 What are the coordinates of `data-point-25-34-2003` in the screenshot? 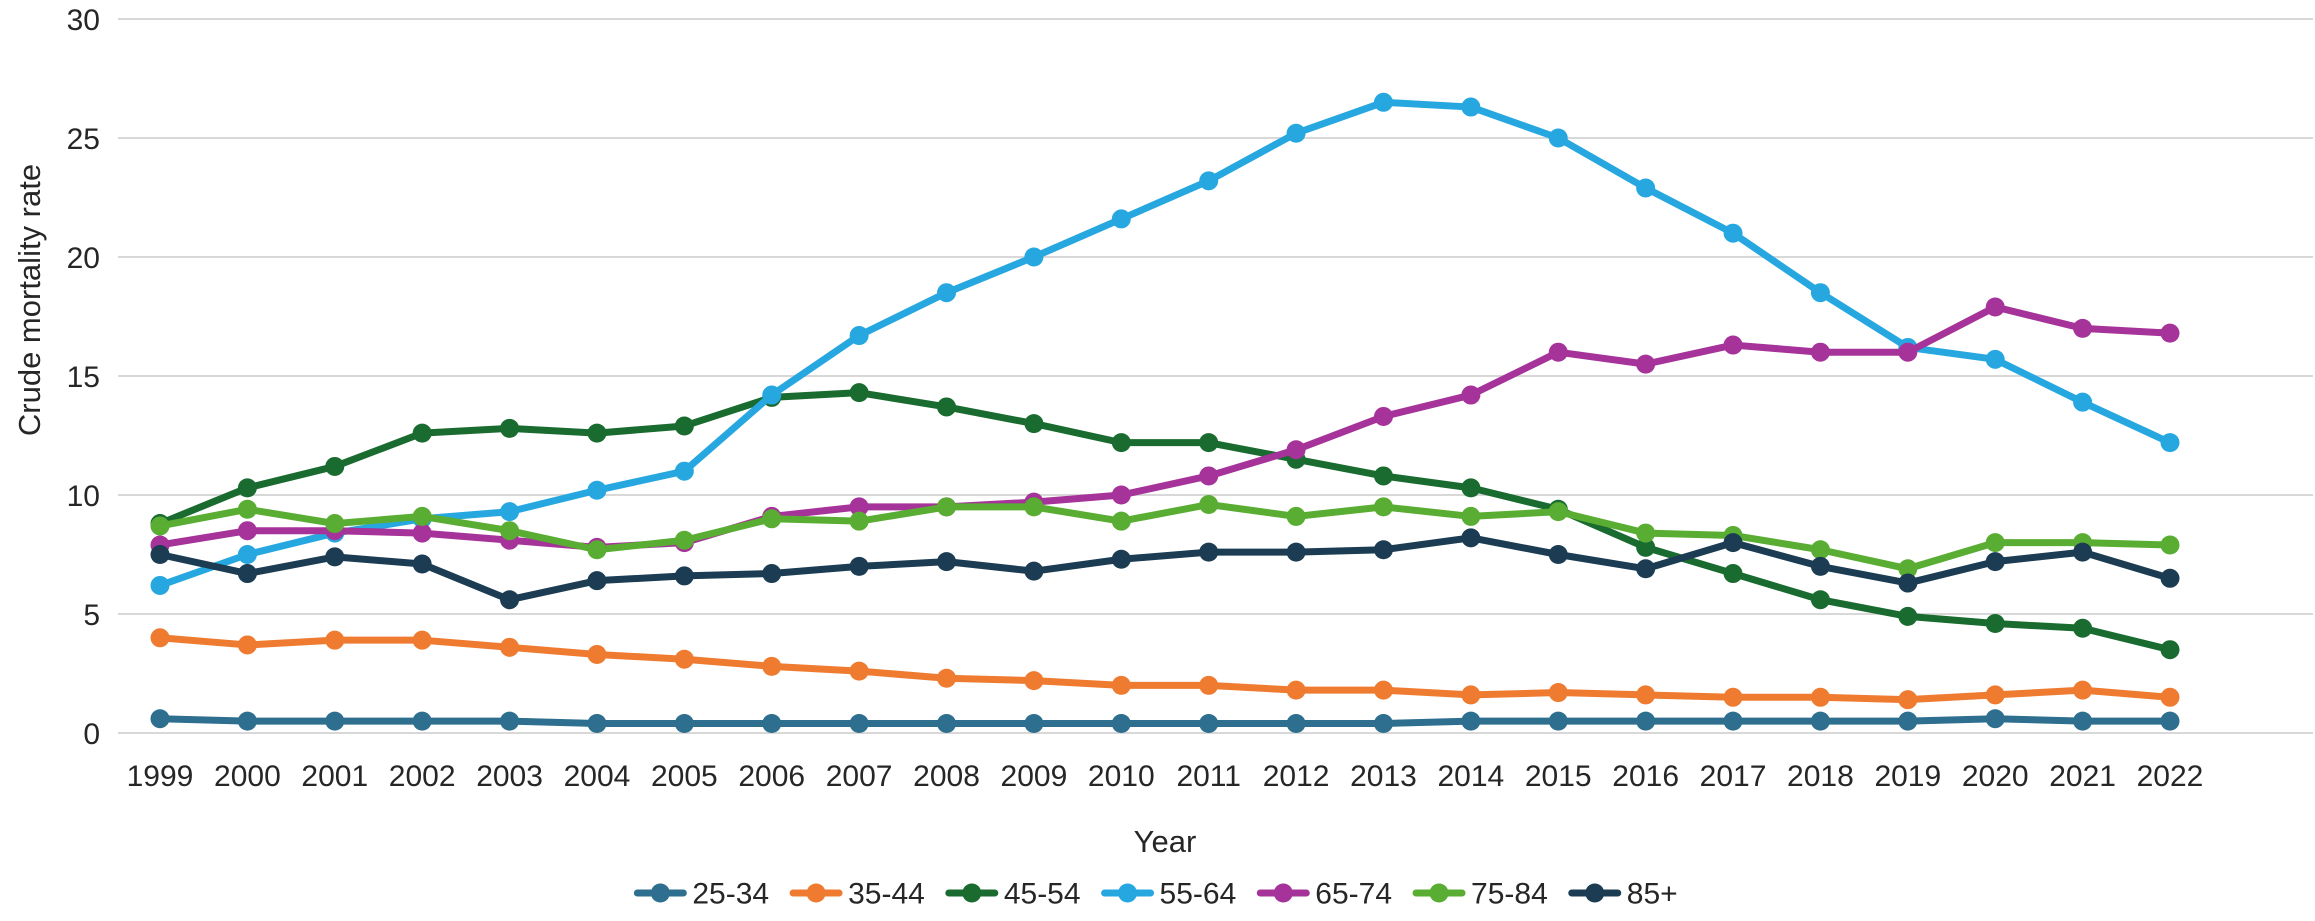 It's located at (510, 721).